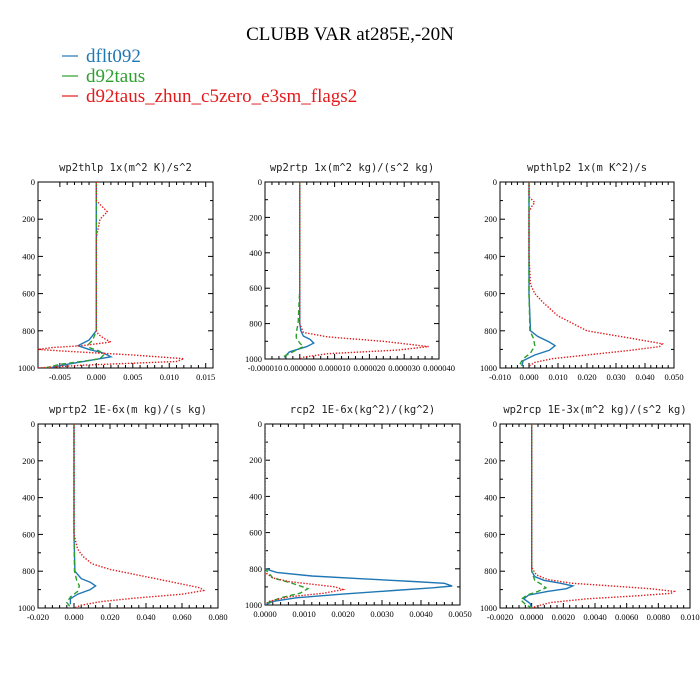 The height and width of the screenshot is (700, 700). Describe the element at coordinates (265, 368) in the screenshot. I see `x-tick-label: -0.000010` at that location.